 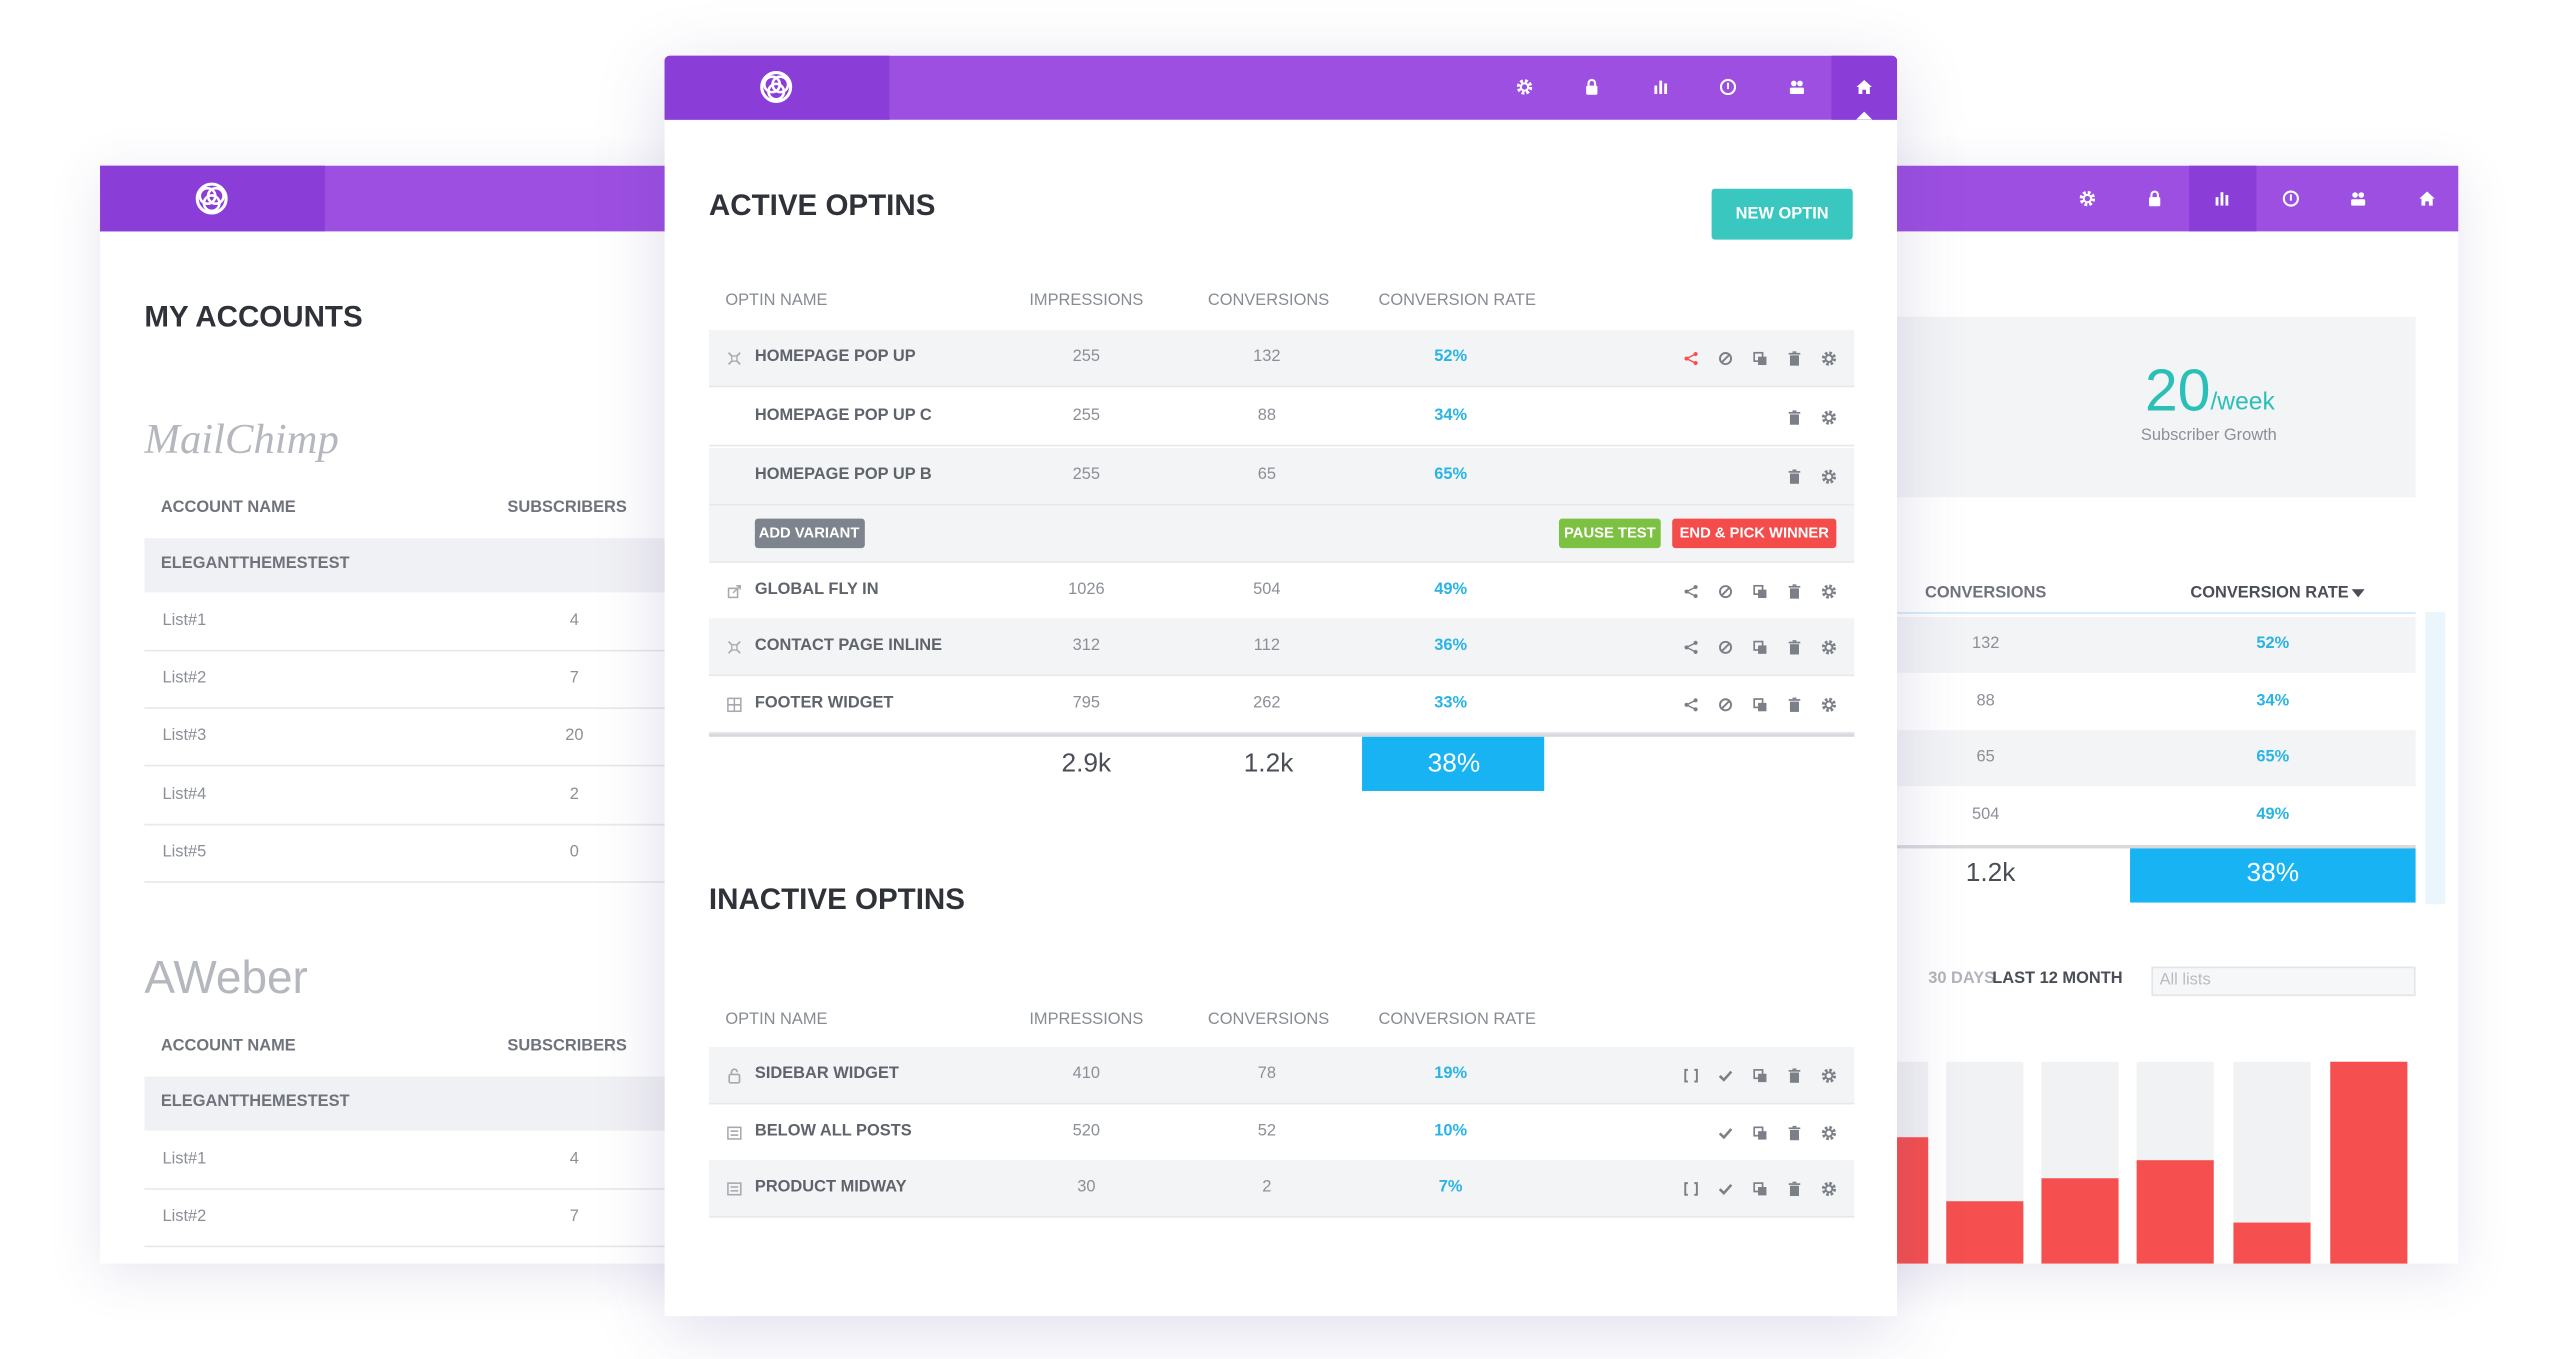 I want to click on filter-active: LAST 12 MONTH, so click(x=2057, y=978).